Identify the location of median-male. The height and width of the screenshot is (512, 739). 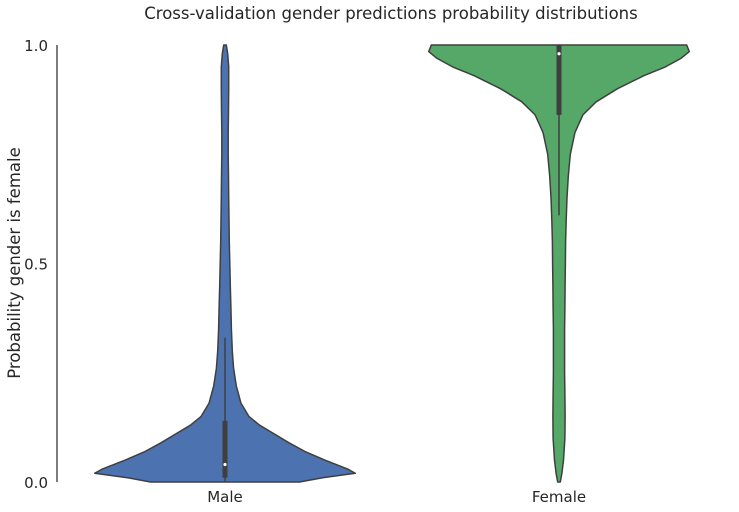
(225, 464).